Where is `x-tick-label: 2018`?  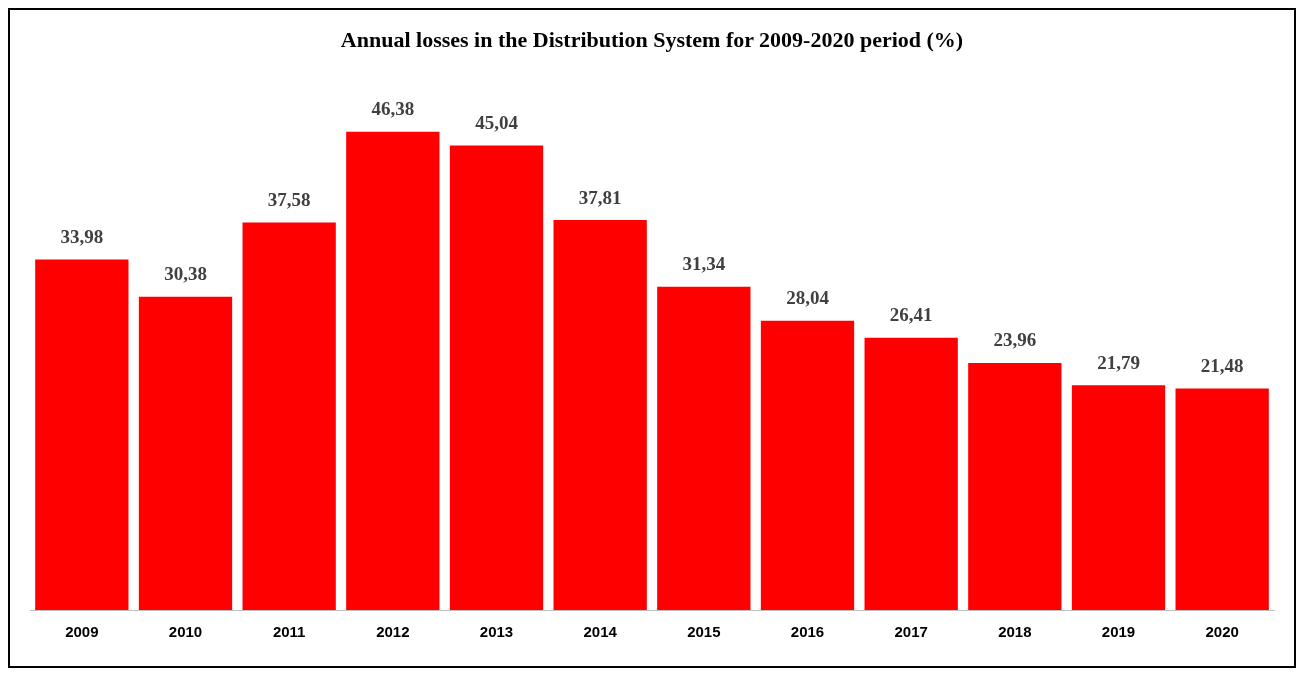 x-tick-label: 2018 is located at coordinates (1015, 632).